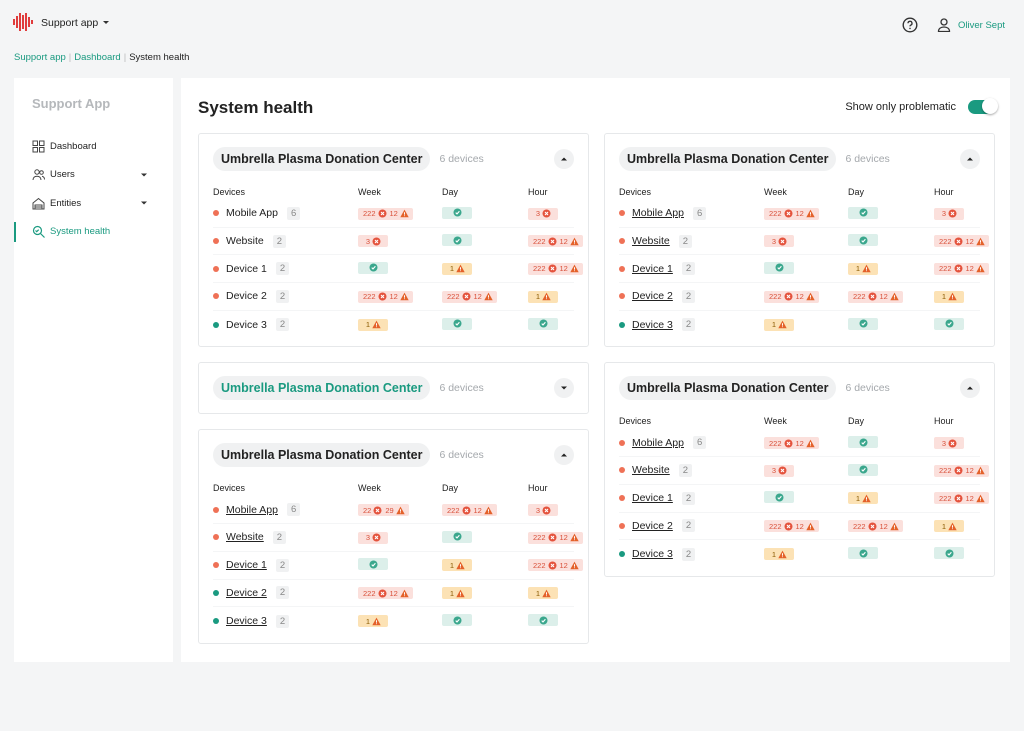 This screenshot has height=731, width=1024. I want to click on nav-item: Users, so click(93, 175).